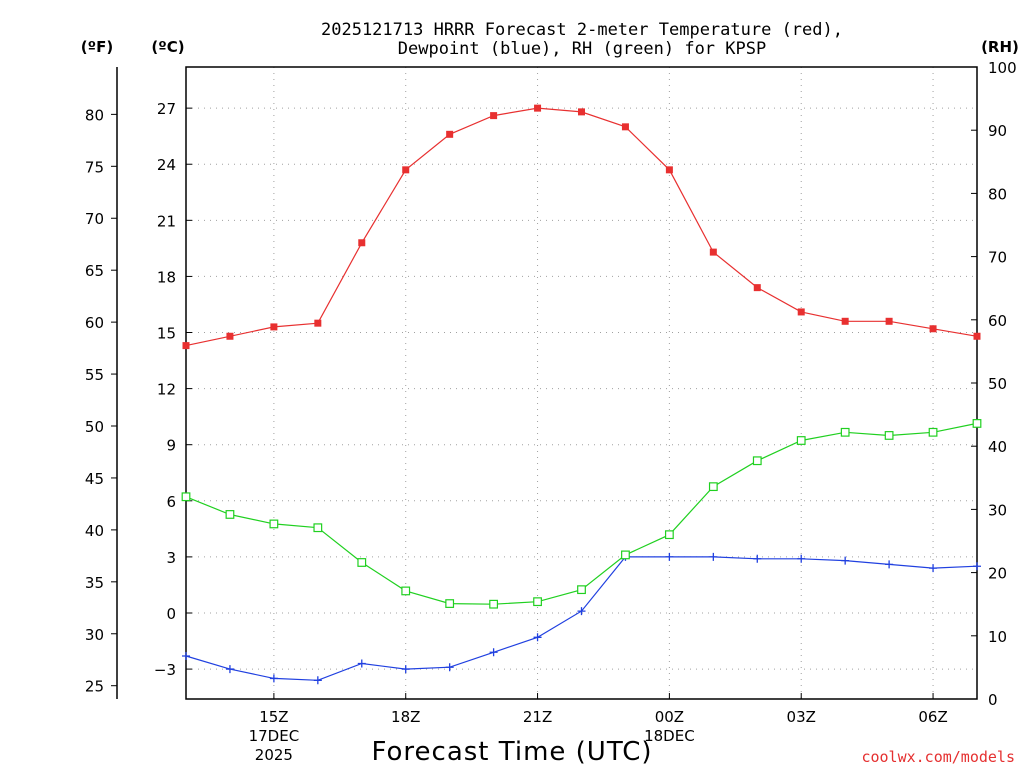  Describe the element at coordinates (274, 755) in the screenshot. I see `x-tick-label: 2025` at that location.